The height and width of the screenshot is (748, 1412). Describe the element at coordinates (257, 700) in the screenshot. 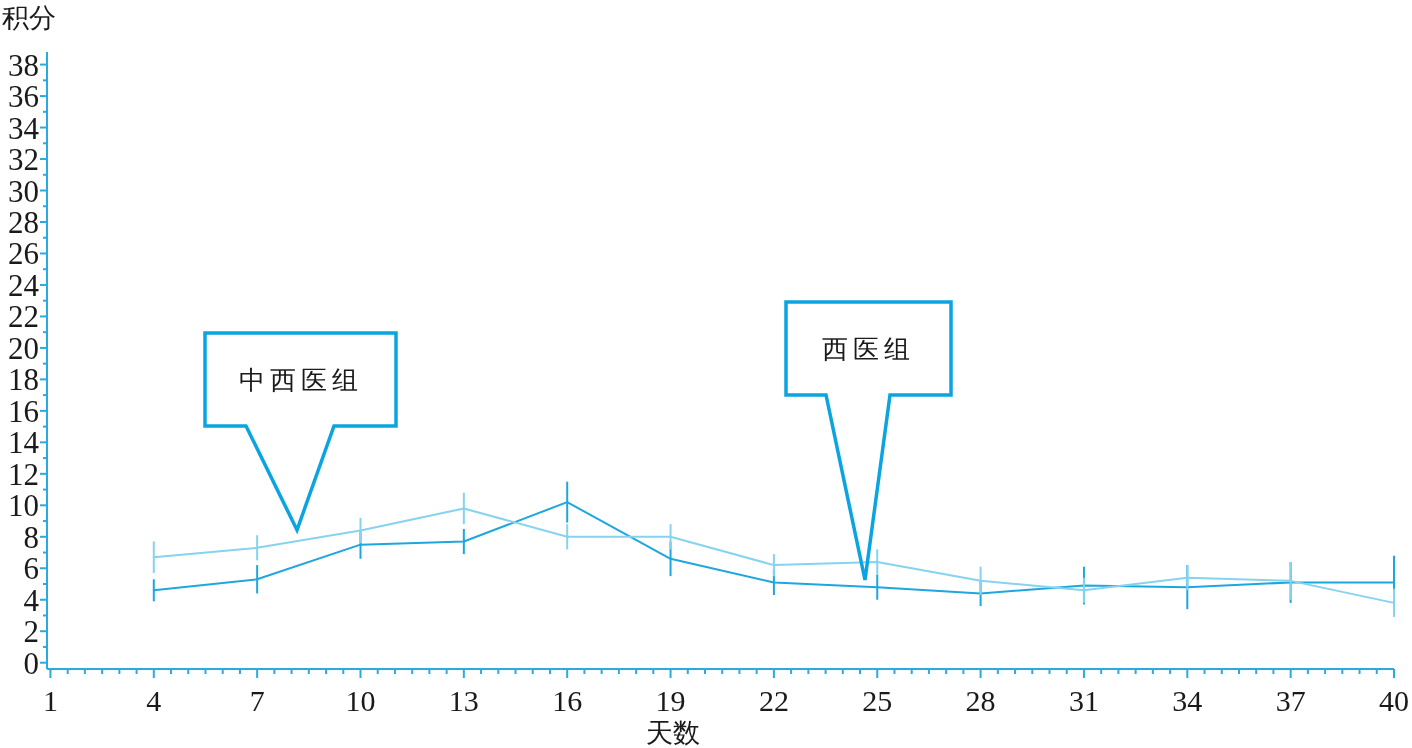

I see `x-tick-label: 7` at that location.